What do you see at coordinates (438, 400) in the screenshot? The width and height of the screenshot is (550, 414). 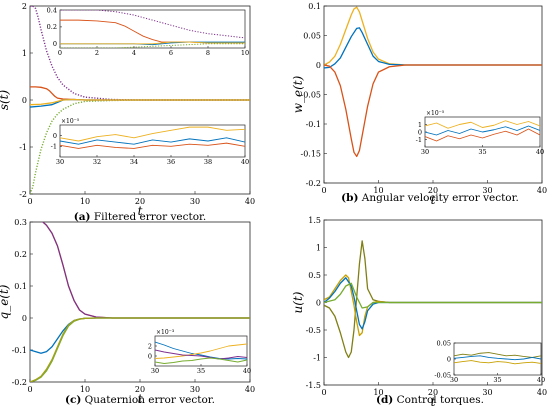 I see `panel-d-caption-text: Control torques.` at bounding box center [438, 400].